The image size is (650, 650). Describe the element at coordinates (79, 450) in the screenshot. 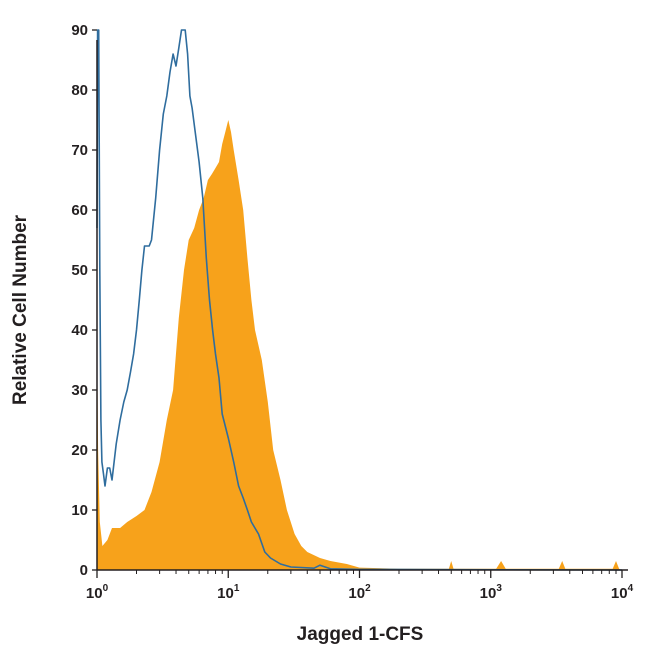

I see `y-tick-label: 20` at that location.